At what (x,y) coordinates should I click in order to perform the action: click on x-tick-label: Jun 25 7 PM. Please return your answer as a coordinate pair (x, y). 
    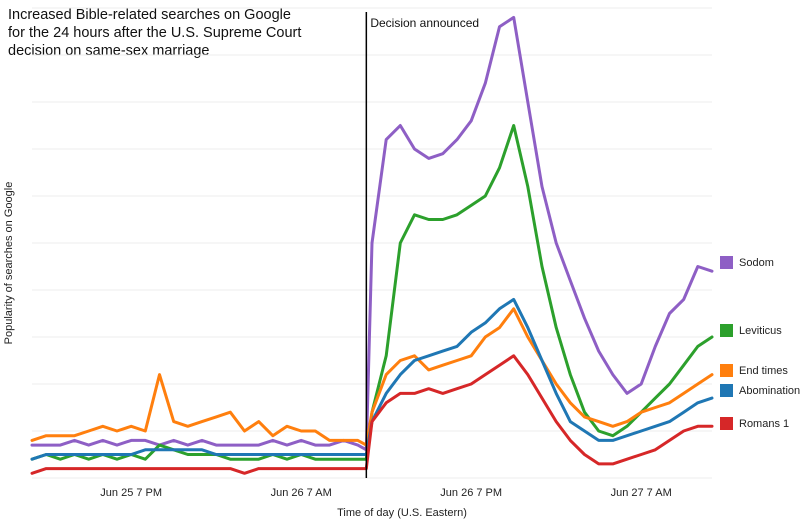
    Looking at the image, I should click on (131, 493).